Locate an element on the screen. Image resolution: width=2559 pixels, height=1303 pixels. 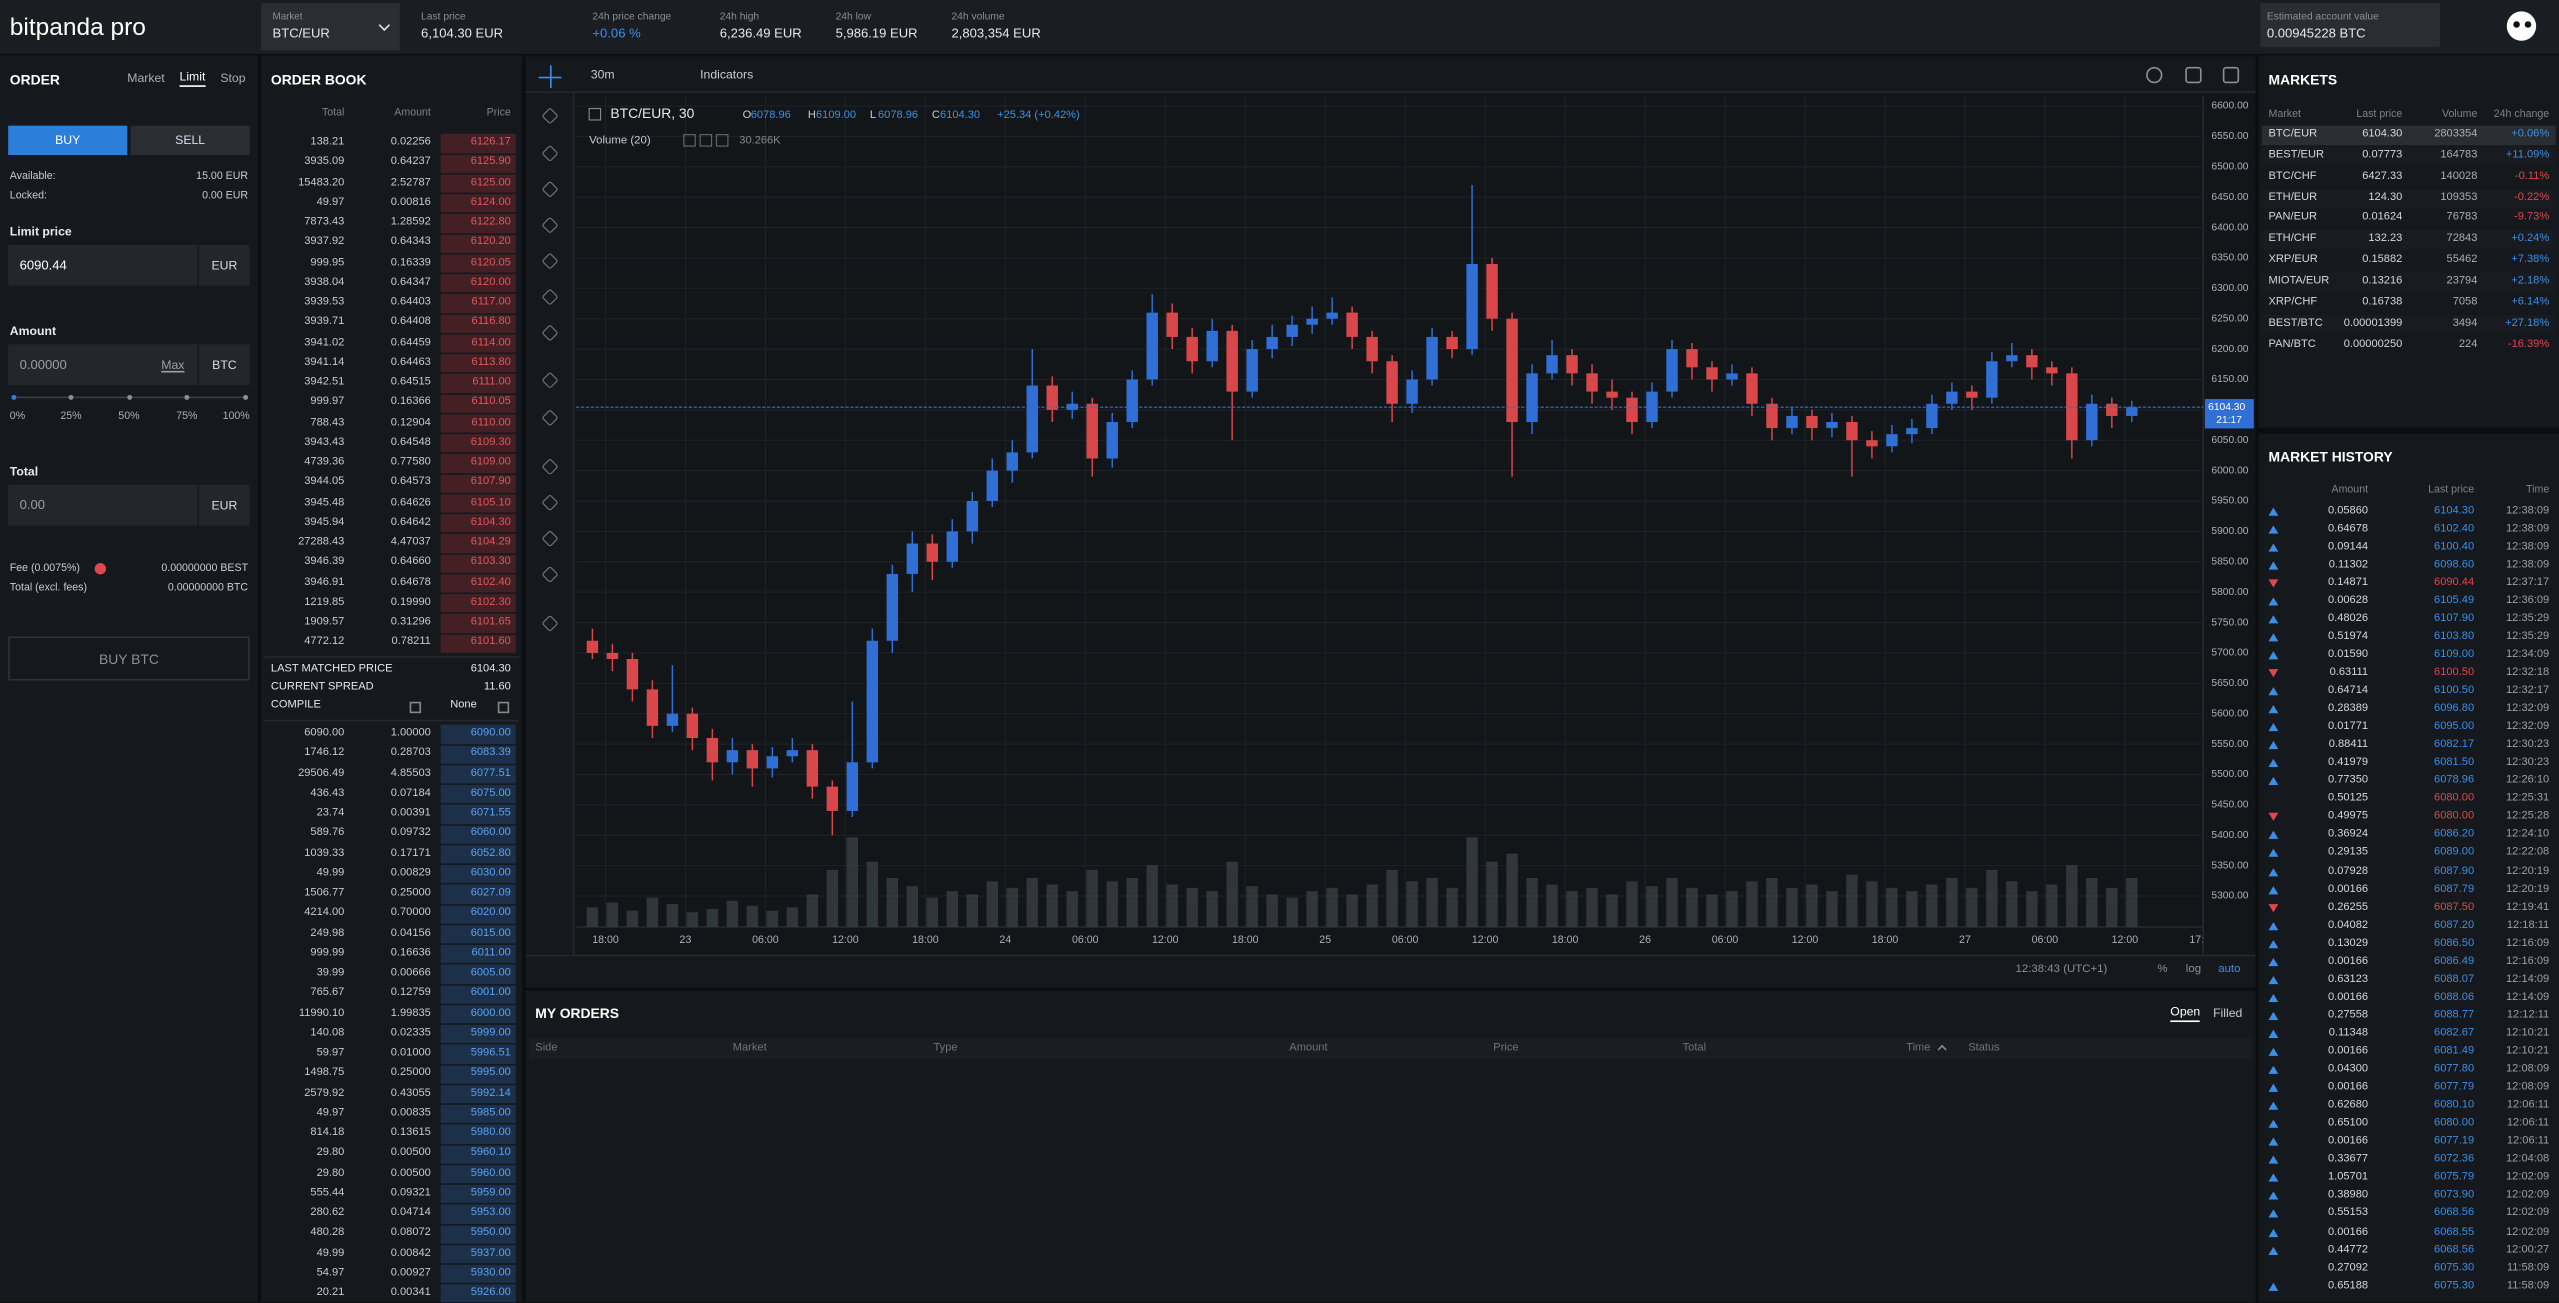
compile-label: COMPILE is located at coordinates (295, 705).